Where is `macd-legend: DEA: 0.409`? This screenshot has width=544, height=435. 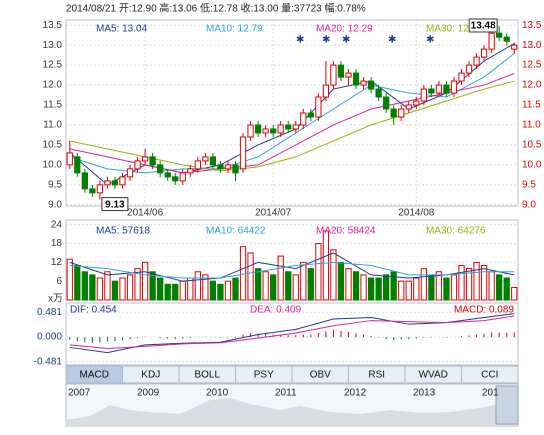 macd-legend: DEA: 0.409 is located at coordinates (276, 310).